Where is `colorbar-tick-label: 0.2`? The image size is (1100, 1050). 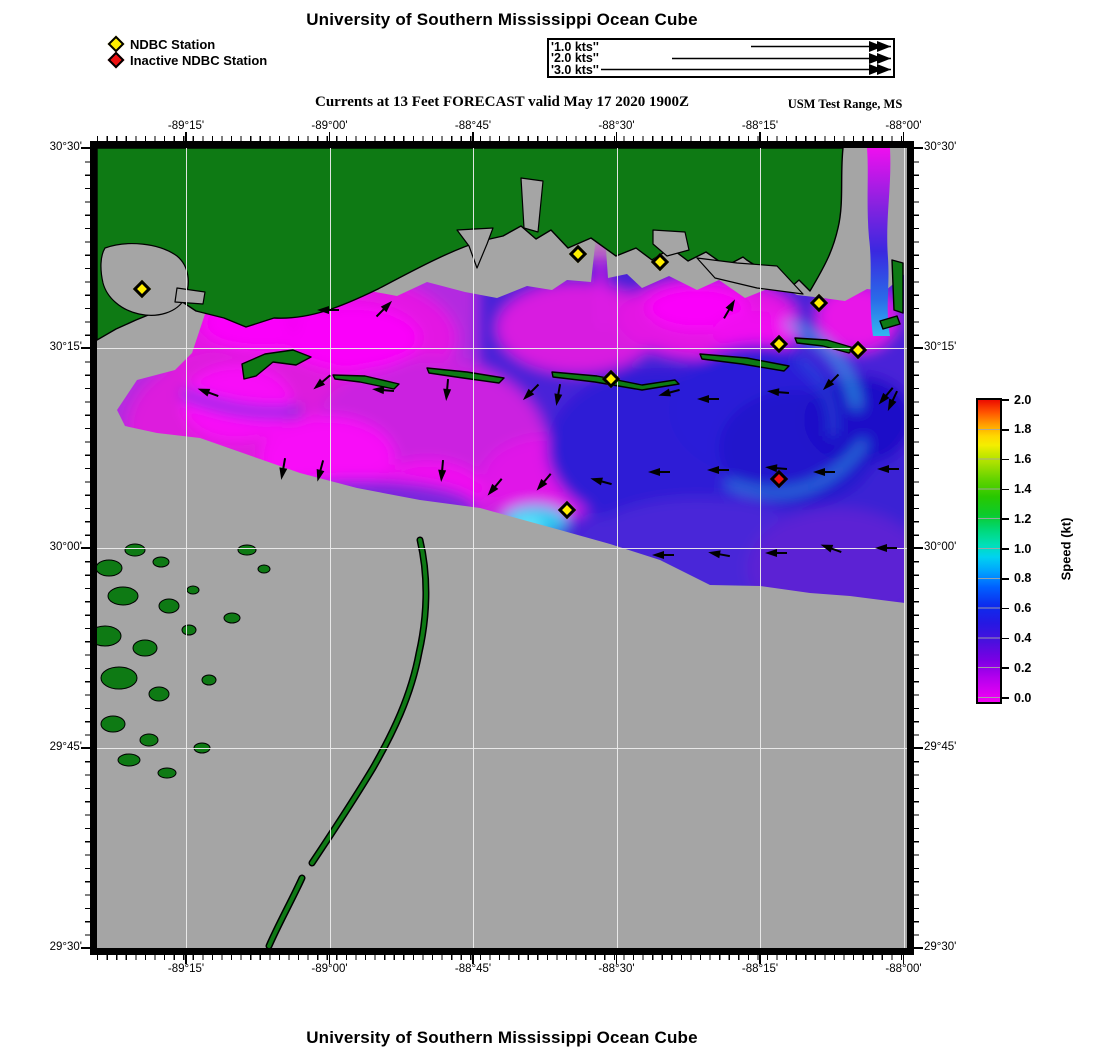
colorbar-tick-label: 0.2 is located at coordinates (1023, 667).